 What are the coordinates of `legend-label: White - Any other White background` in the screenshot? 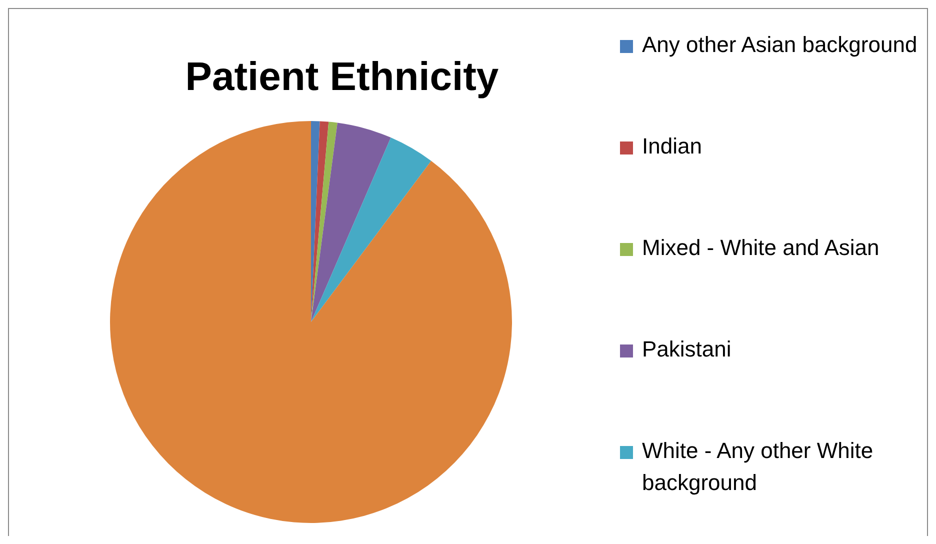 It's located at (758, 466).